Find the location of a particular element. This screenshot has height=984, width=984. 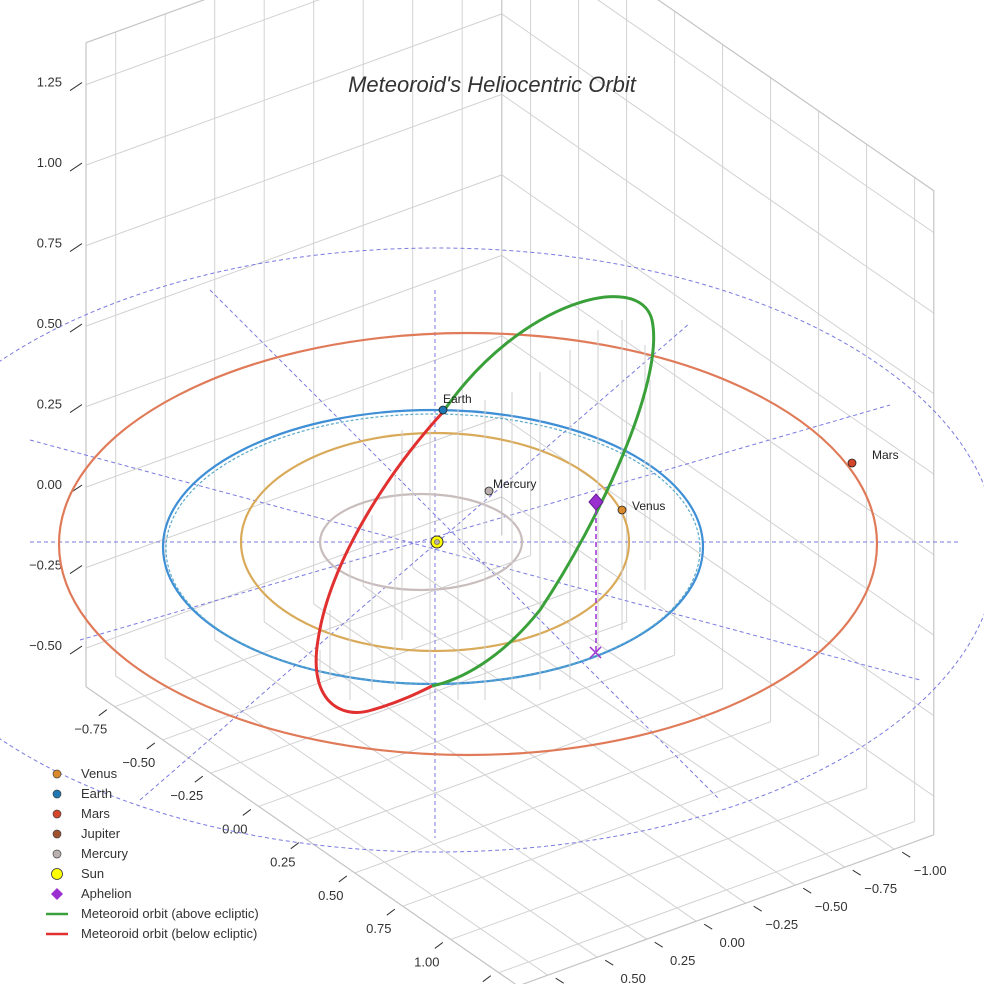

meteoroid-orbit-group is located at coordinates (485, 504).